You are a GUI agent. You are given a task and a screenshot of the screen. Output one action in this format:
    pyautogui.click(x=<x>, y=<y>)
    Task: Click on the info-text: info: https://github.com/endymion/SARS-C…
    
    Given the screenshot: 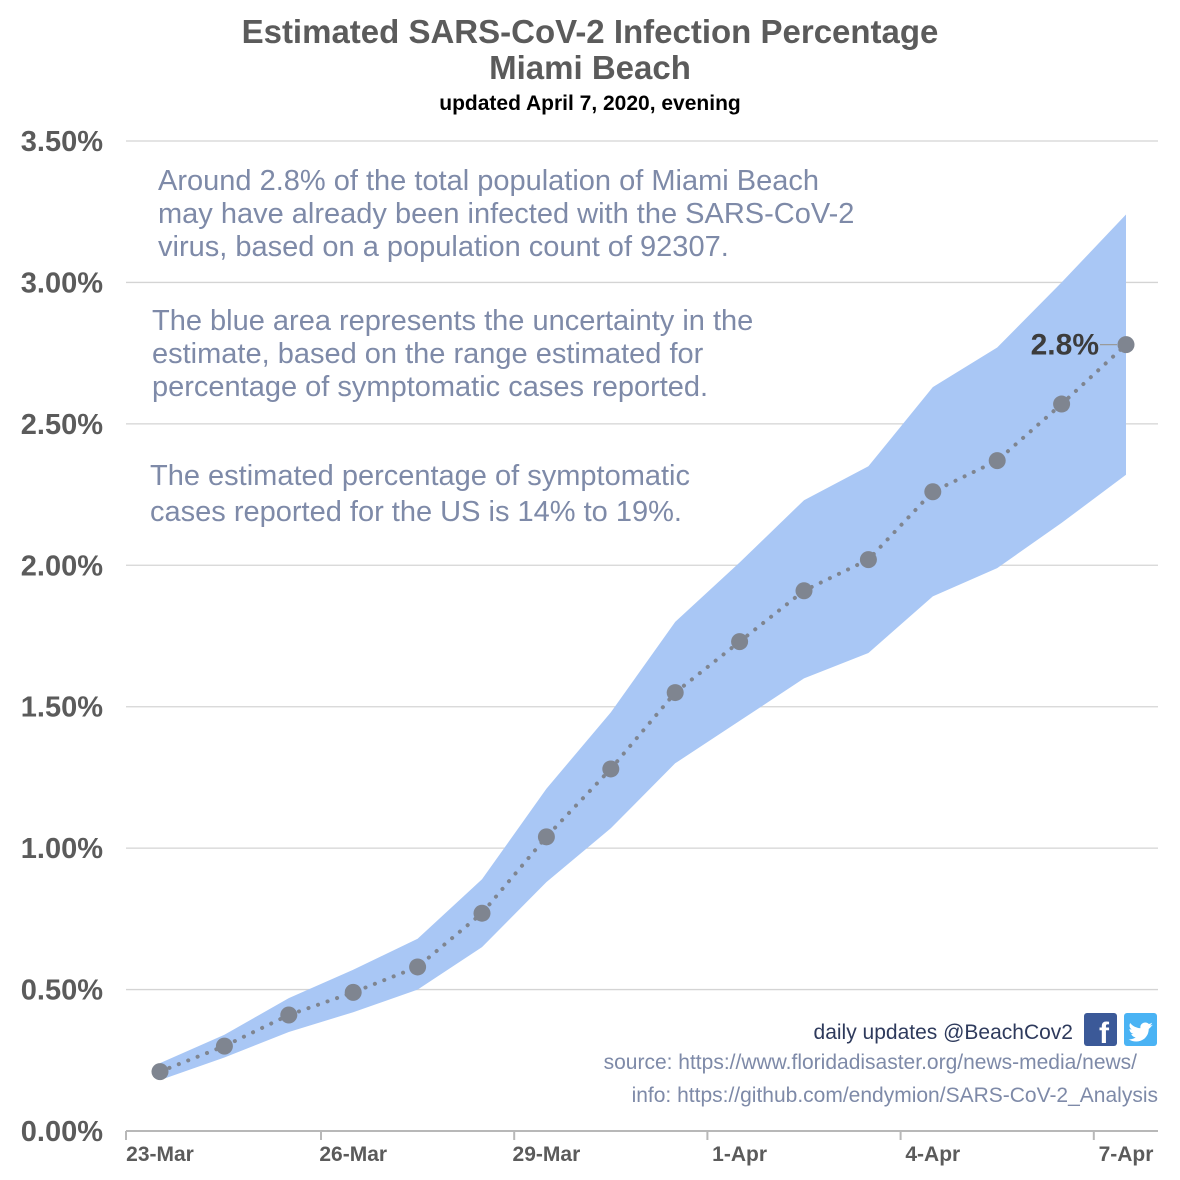 What is the action you would take?
    pyautogui.click(x=895, y=1095)
    